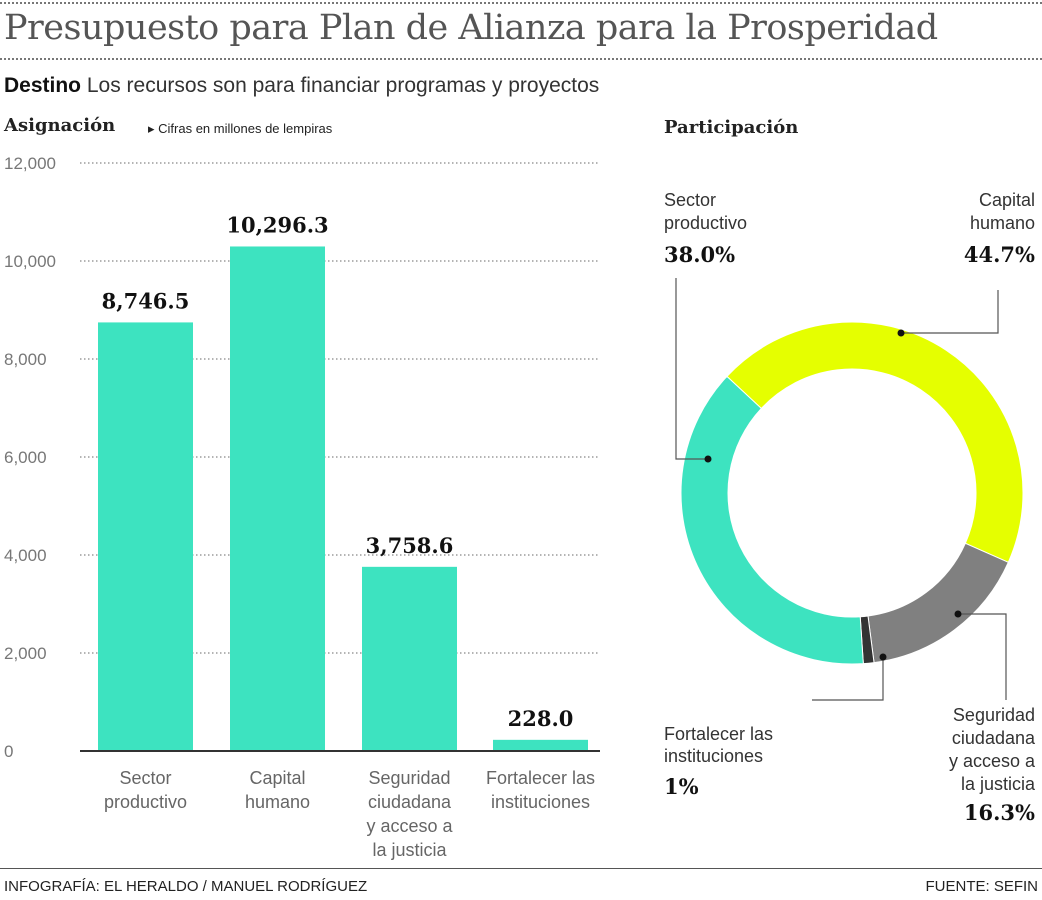 The image size is (1042, 900). Describe the element at coordinates (521, 868) in the screenshot. I see `footer-divider` at that location.